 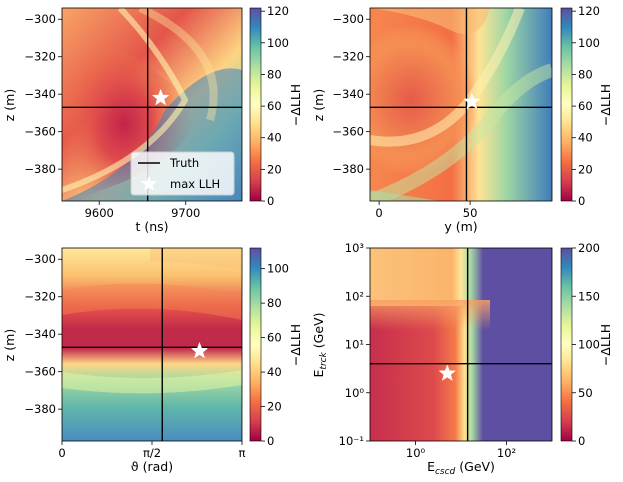 What do you see at coordinates (149, 183) in the screenshot?
I see `legend-star-icon` at bounding box center [149, 183].